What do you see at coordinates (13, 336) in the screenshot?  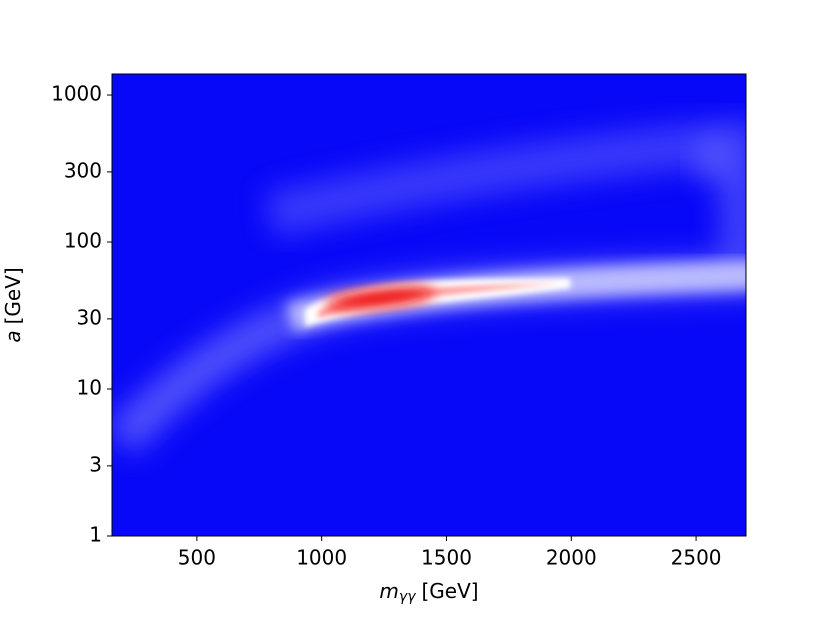 I see `y-label-symbol: a` at bounding box center [13, 336].